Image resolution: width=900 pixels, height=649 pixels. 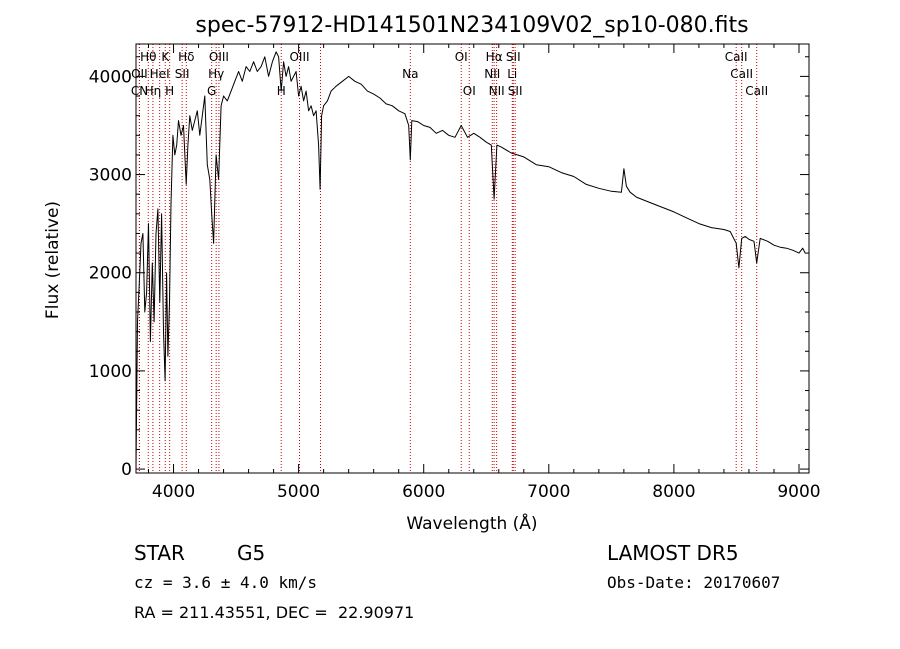 What do you see at coordinates (186, 57) in the screenshot?
I see `line-label: Hδ` at bounding box center [186, 57].